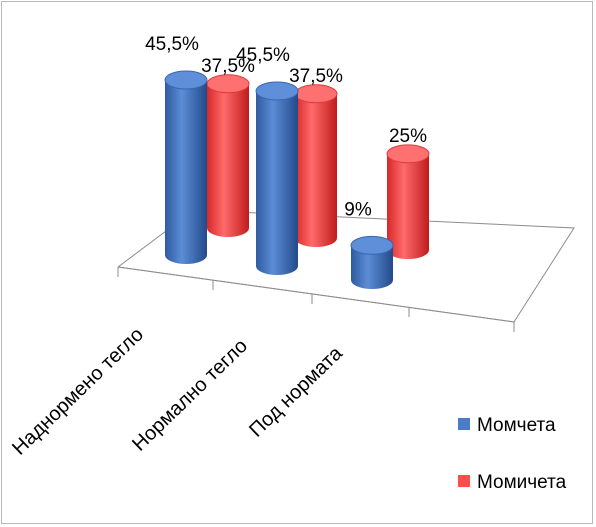 The image size is (596, 527). I want to click on data-label: 25%, so click(408, 136).